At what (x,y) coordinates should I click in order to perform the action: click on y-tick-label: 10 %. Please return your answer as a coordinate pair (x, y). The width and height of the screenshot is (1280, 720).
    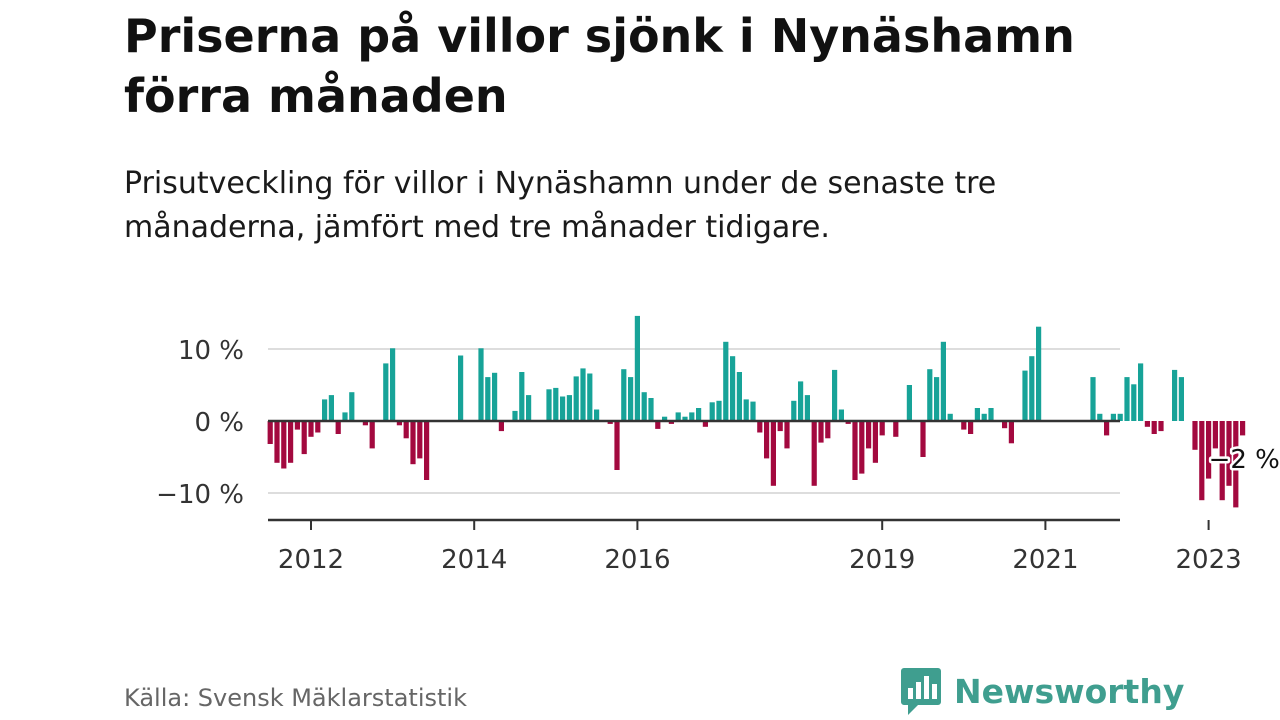
    Looking at the image, I should click on (211, 351).